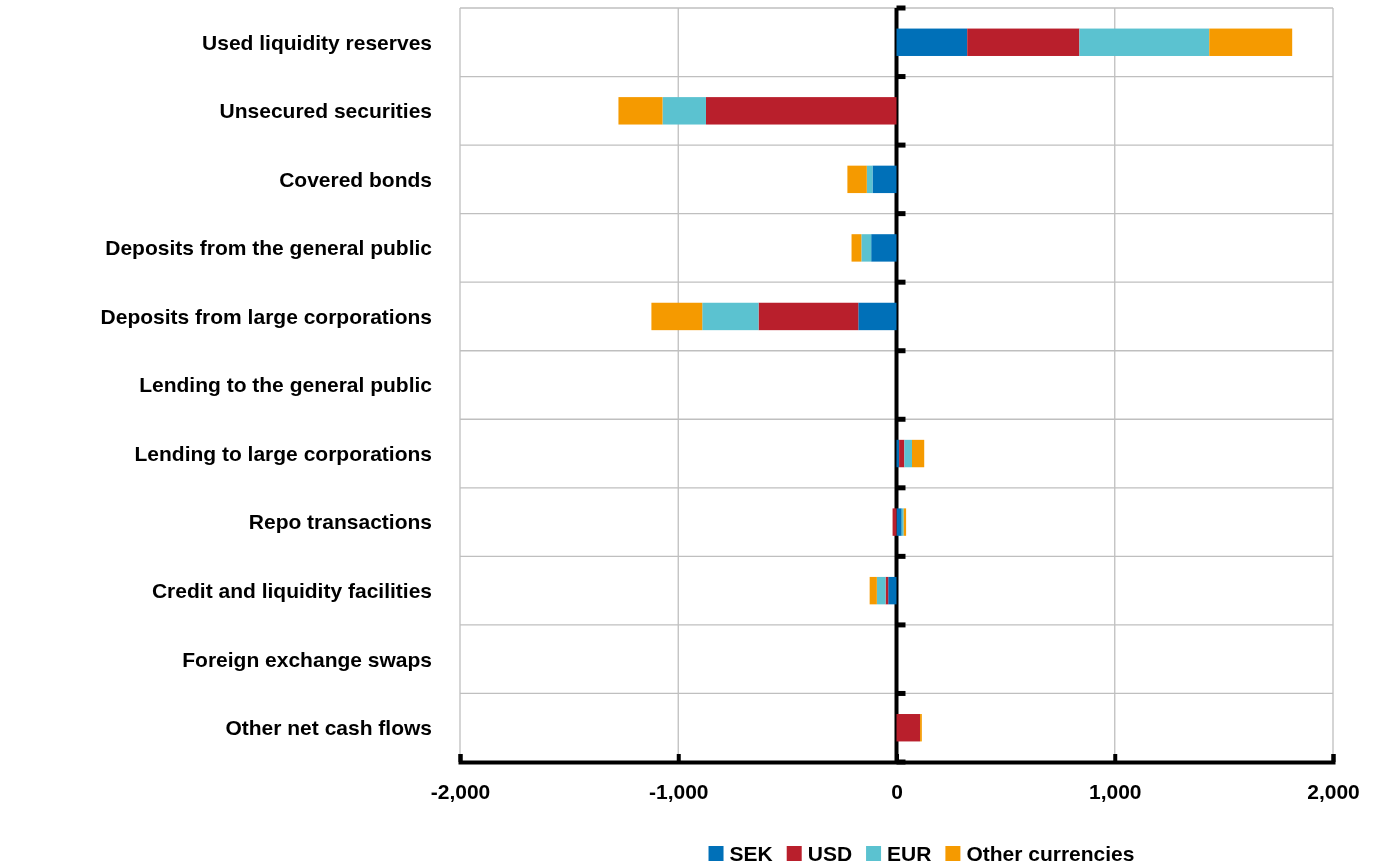 The width and height of the screenshot is (1376, 866). I want to click on y-tick-label: Covered bonds, so click(355, 179).